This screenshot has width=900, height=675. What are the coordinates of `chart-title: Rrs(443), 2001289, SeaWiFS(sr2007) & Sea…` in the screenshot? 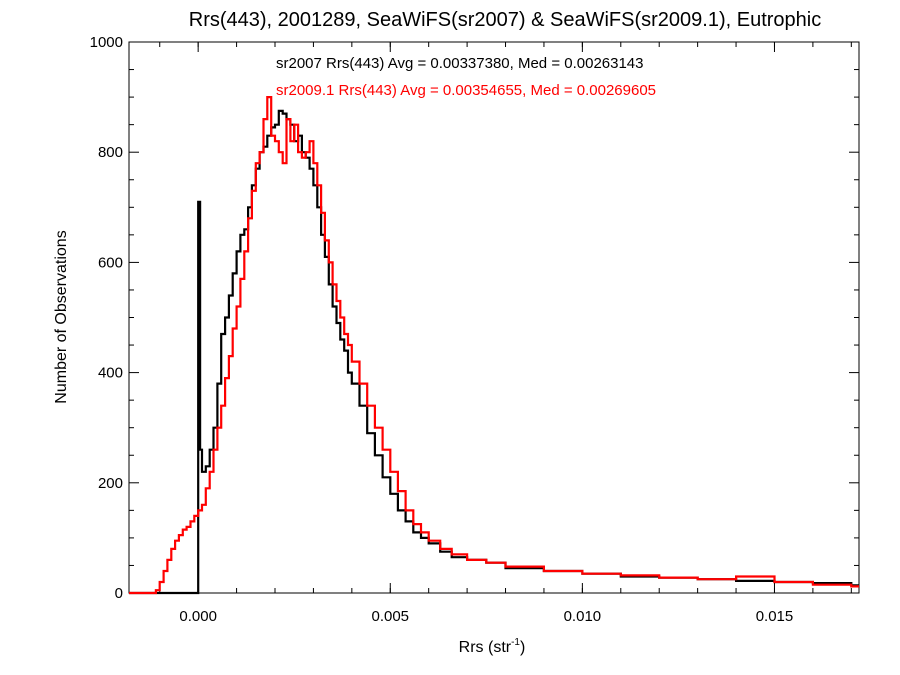 It's located at (505, 20).